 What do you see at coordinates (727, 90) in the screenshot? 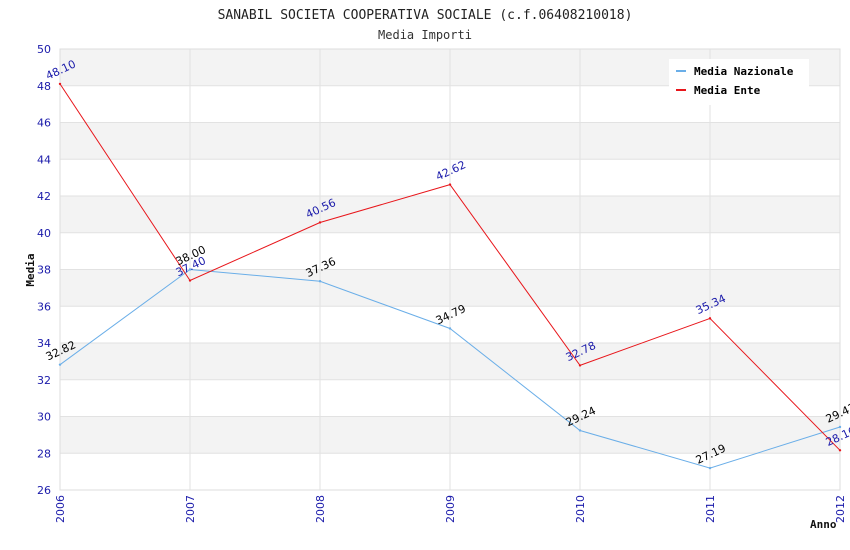
I see `legend-label: Media Ente` at bounding box center [727, 90].